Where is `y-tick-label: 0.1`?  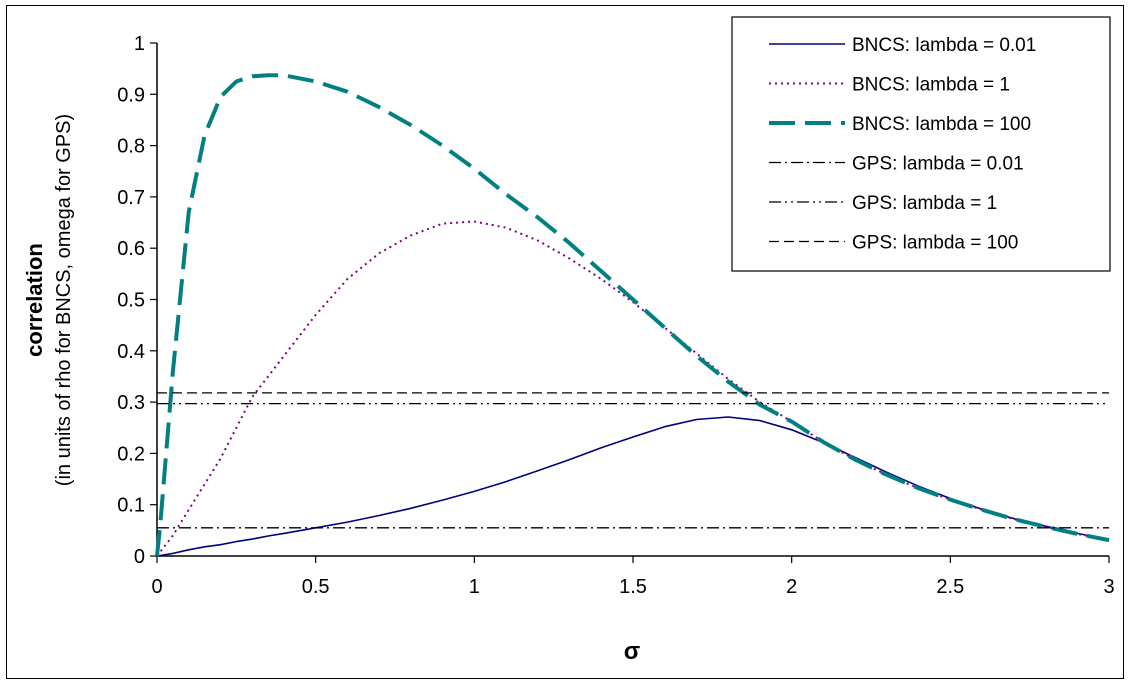 y-tick-label: 0.1 is located at coordinates (131, 506).